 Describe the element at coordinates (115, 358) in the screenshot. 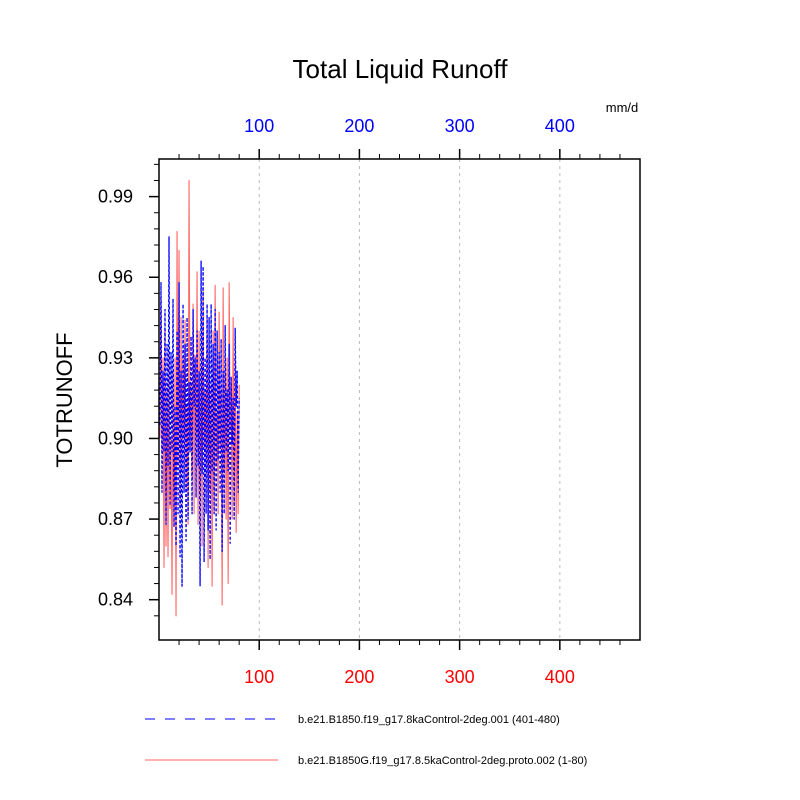

I see `y-tick-label: 0.93` at that location.